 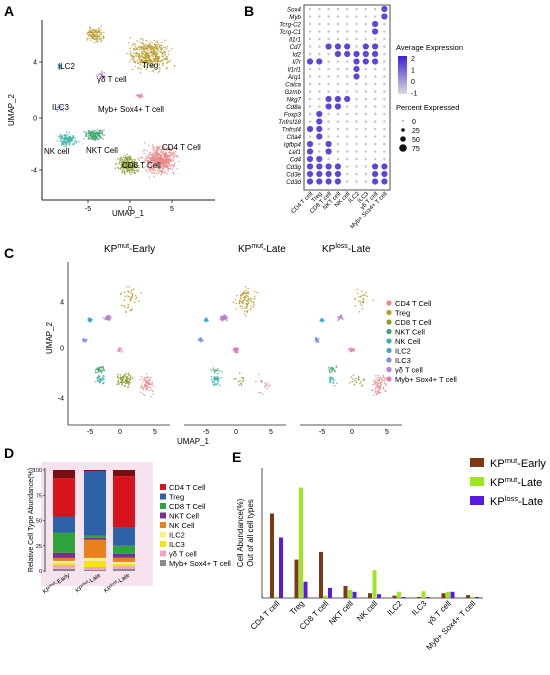 I want to click on panel-d-legend-label: γδ T cell, so click(x=183, y=554).